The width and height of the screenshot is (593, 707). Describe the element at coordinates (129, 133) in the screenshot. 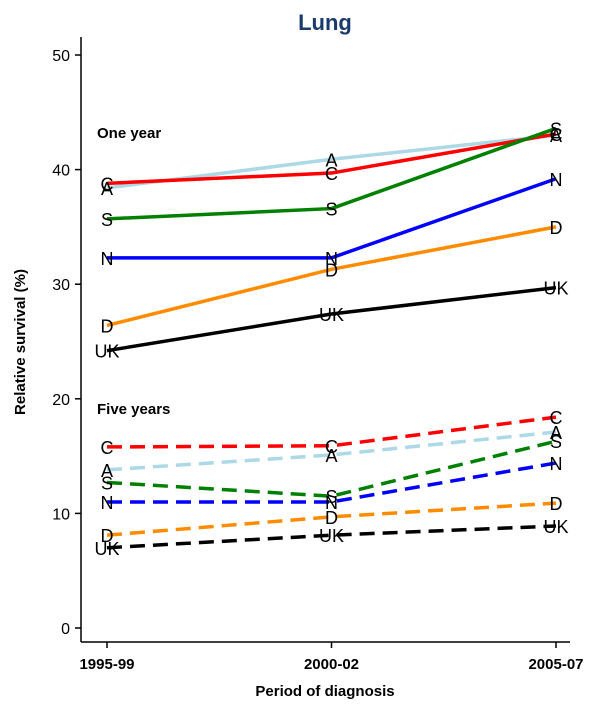

I see `panel-label-one-year: One year` at that location.